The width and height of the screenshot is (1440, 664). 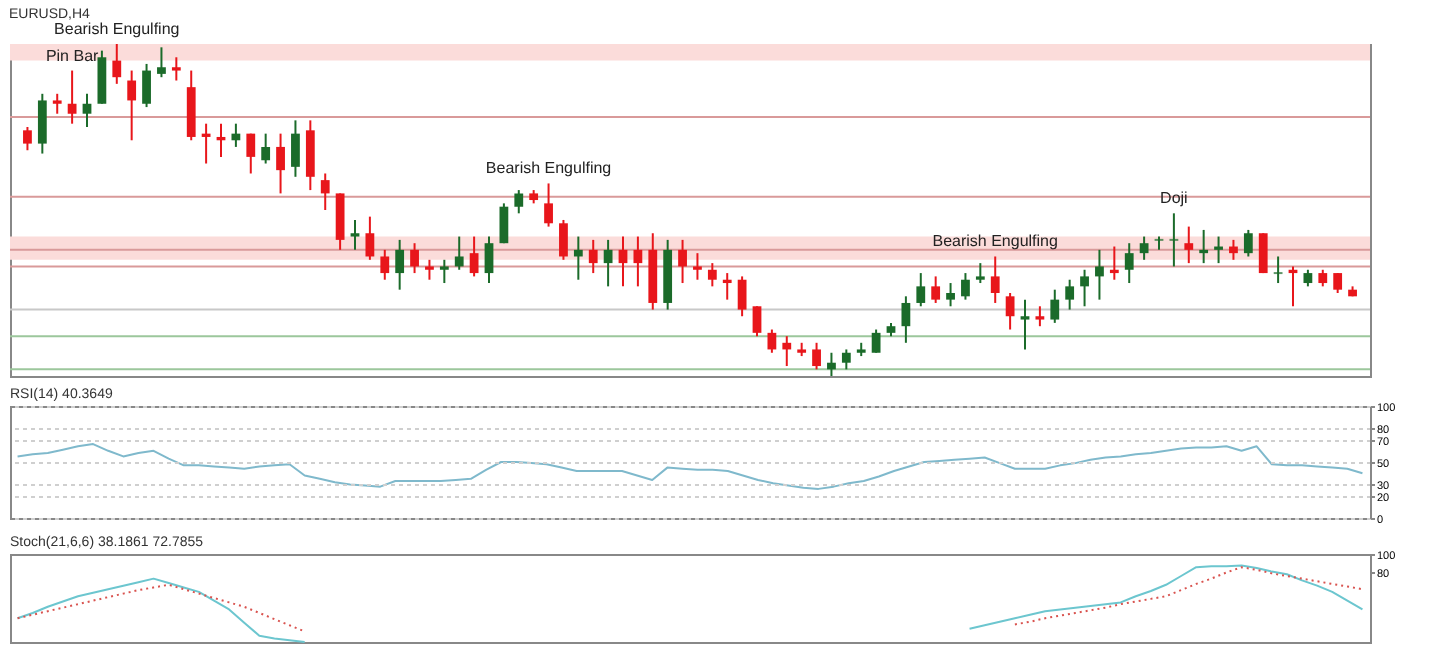 What do you see at coordinates (1174, 198) in the screenshot?
I see `annotation: Doji` at bounding box center [1174, 198].